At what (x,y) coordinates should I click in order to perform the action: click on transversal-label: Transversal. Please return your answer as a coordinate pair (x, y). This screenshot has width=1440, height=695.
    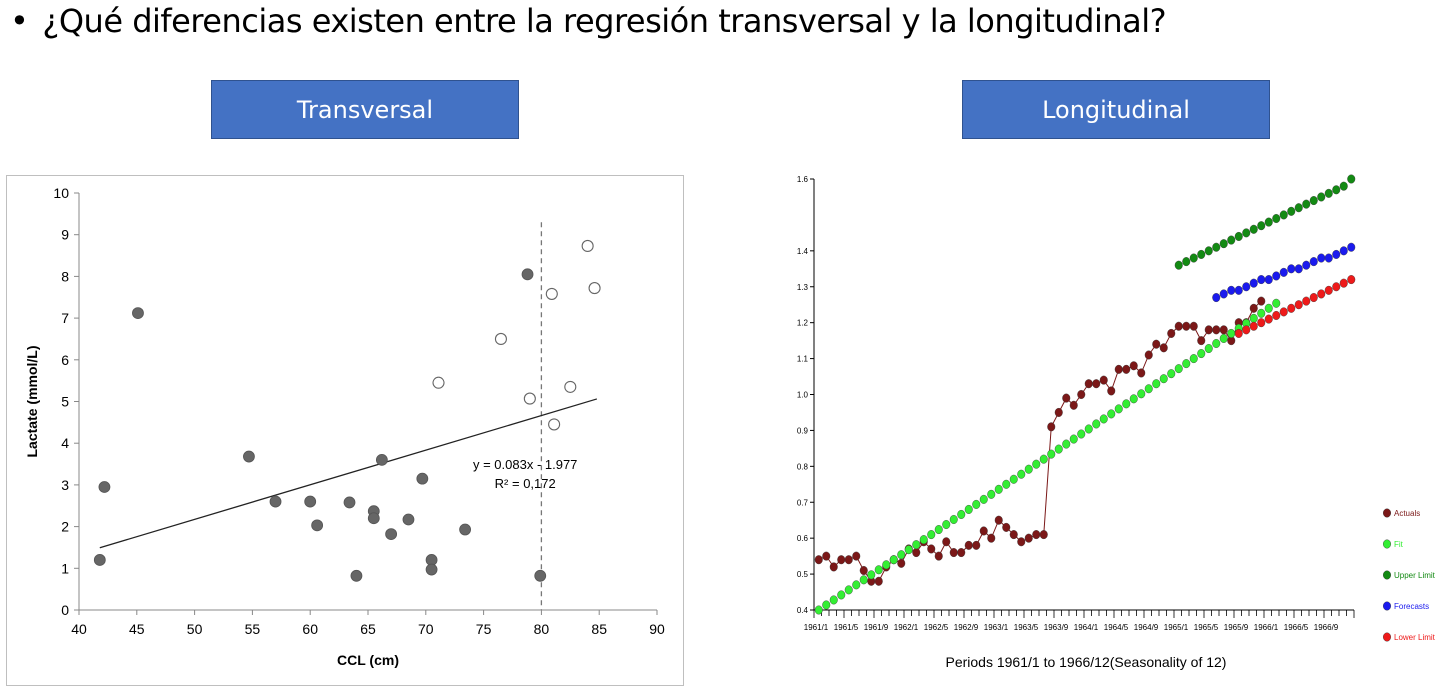
    Looking at the image, I should click on (365, 109).